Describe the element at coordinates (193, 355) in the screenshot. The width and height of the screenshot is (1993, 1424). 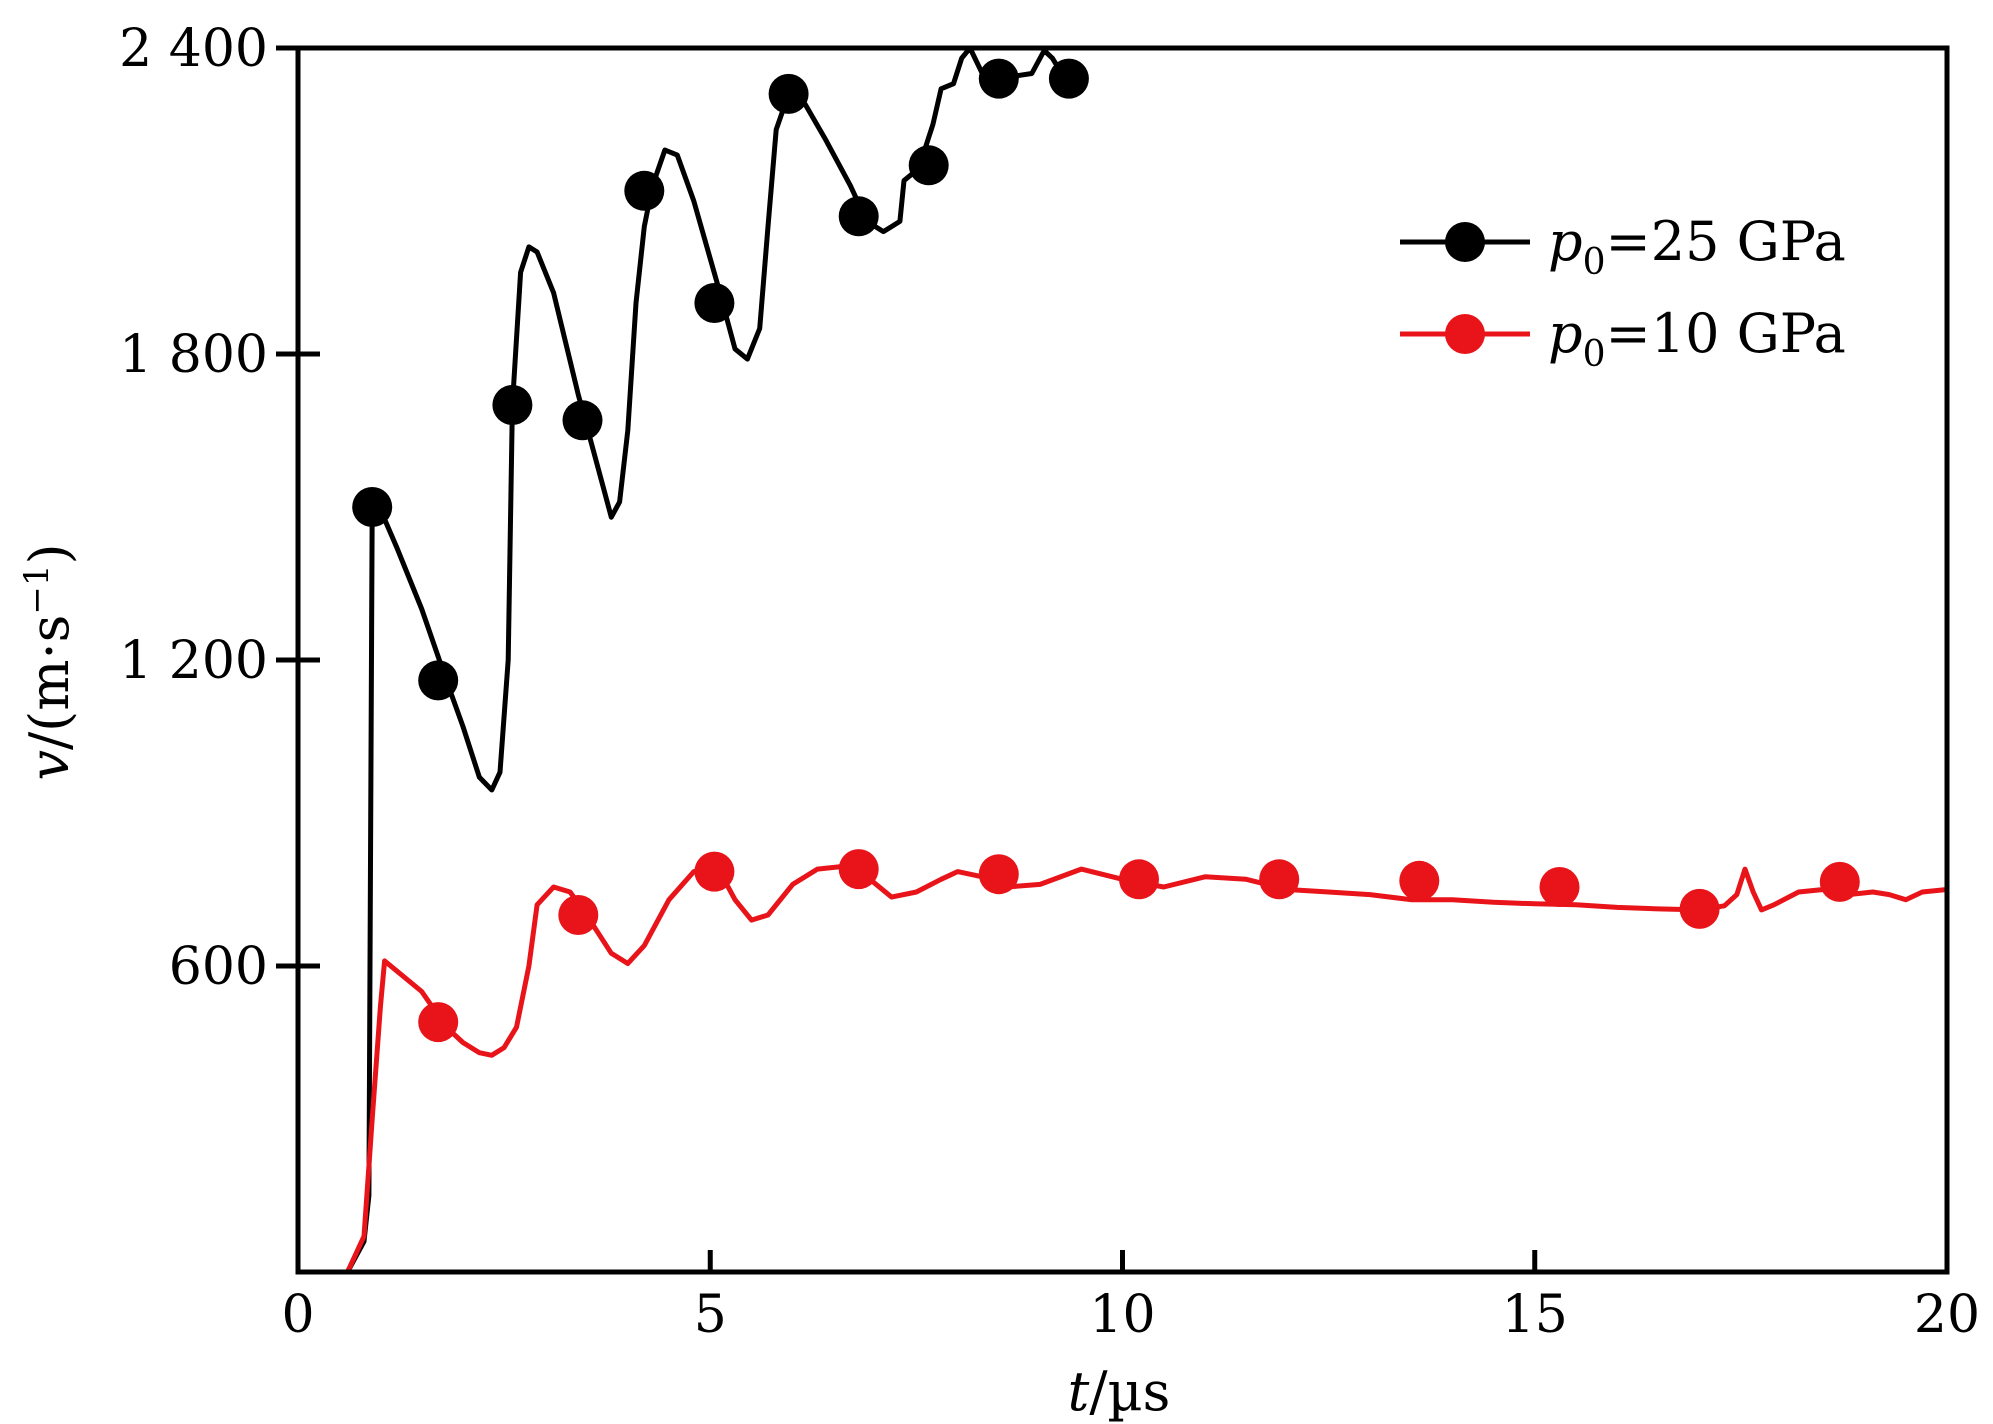
I see `y-tick-label-1800: 1 800` at that location.